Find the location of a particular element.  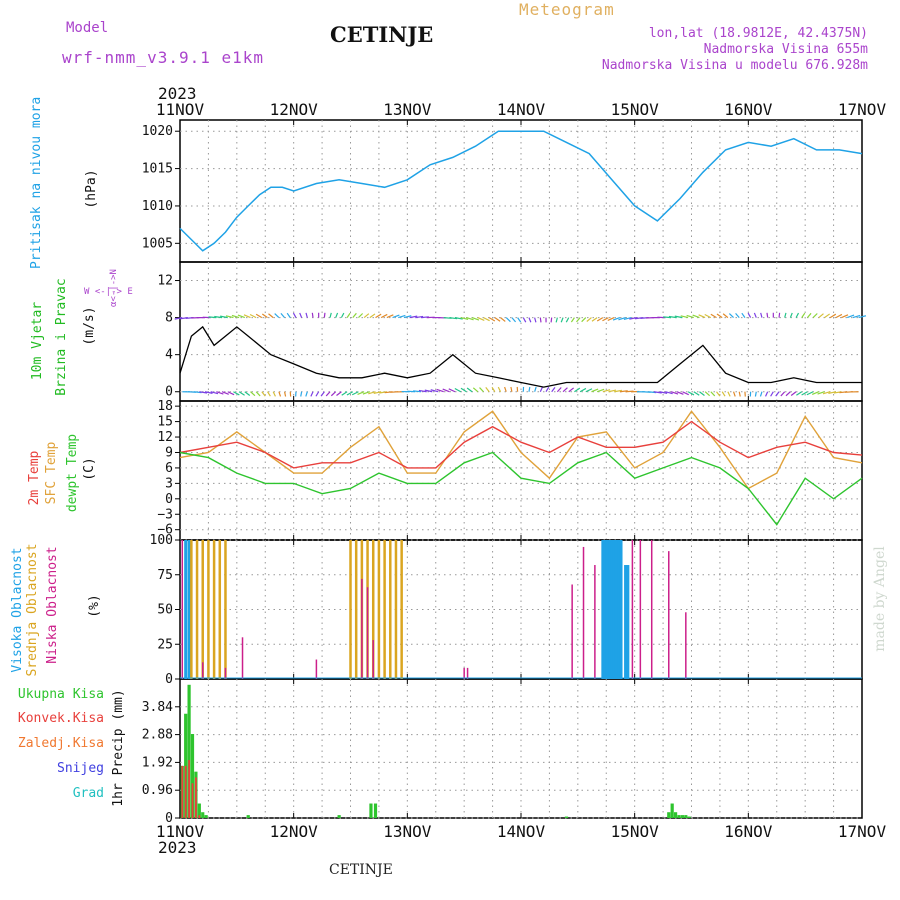

y-tick-label: 0 is located at coordinates (169, 679).